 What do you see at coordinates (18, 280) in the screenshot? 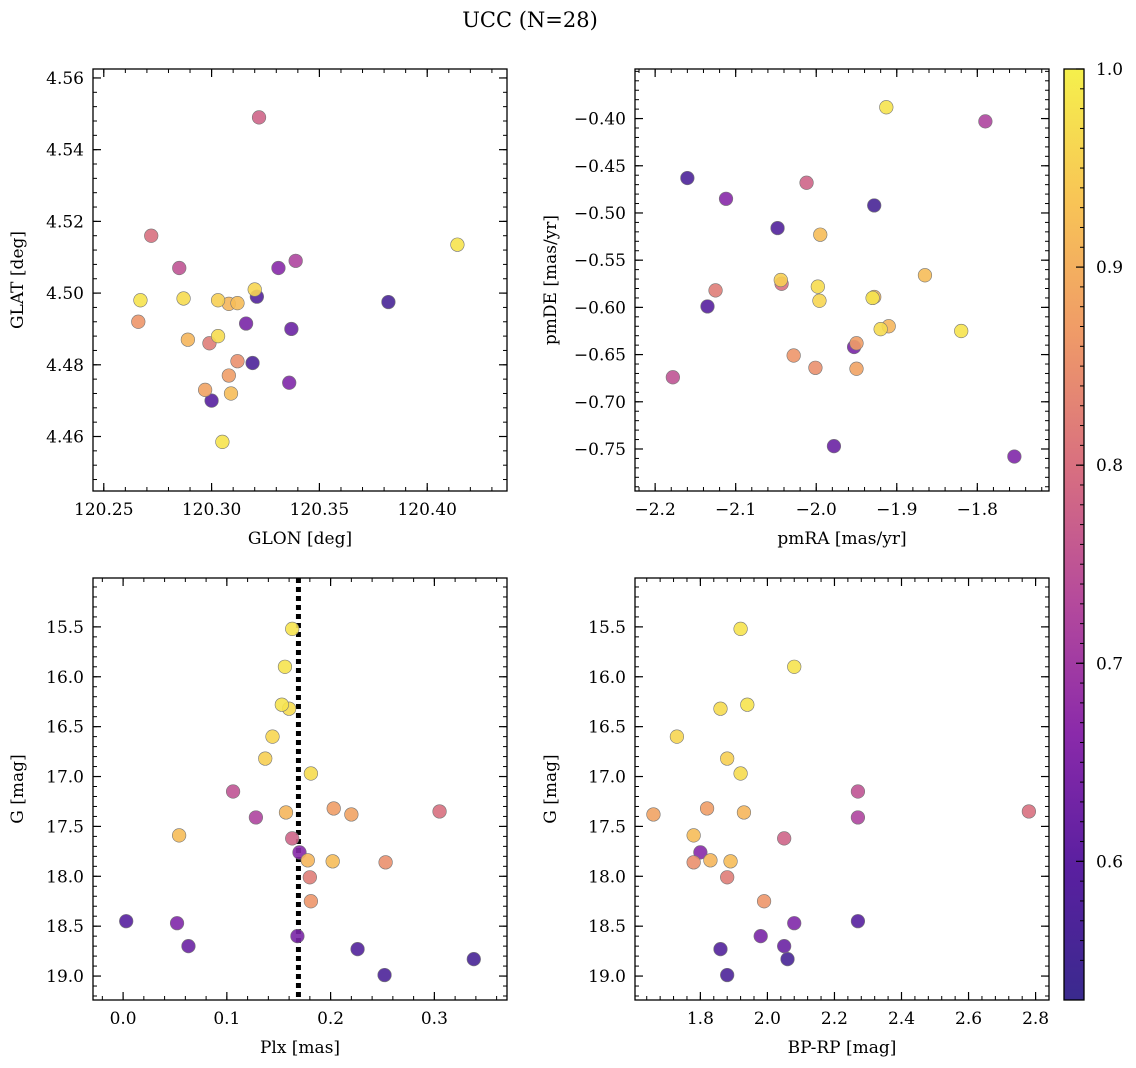
I see `y-axis-label: GLAT [deg]` at bounding box center [18, 280].